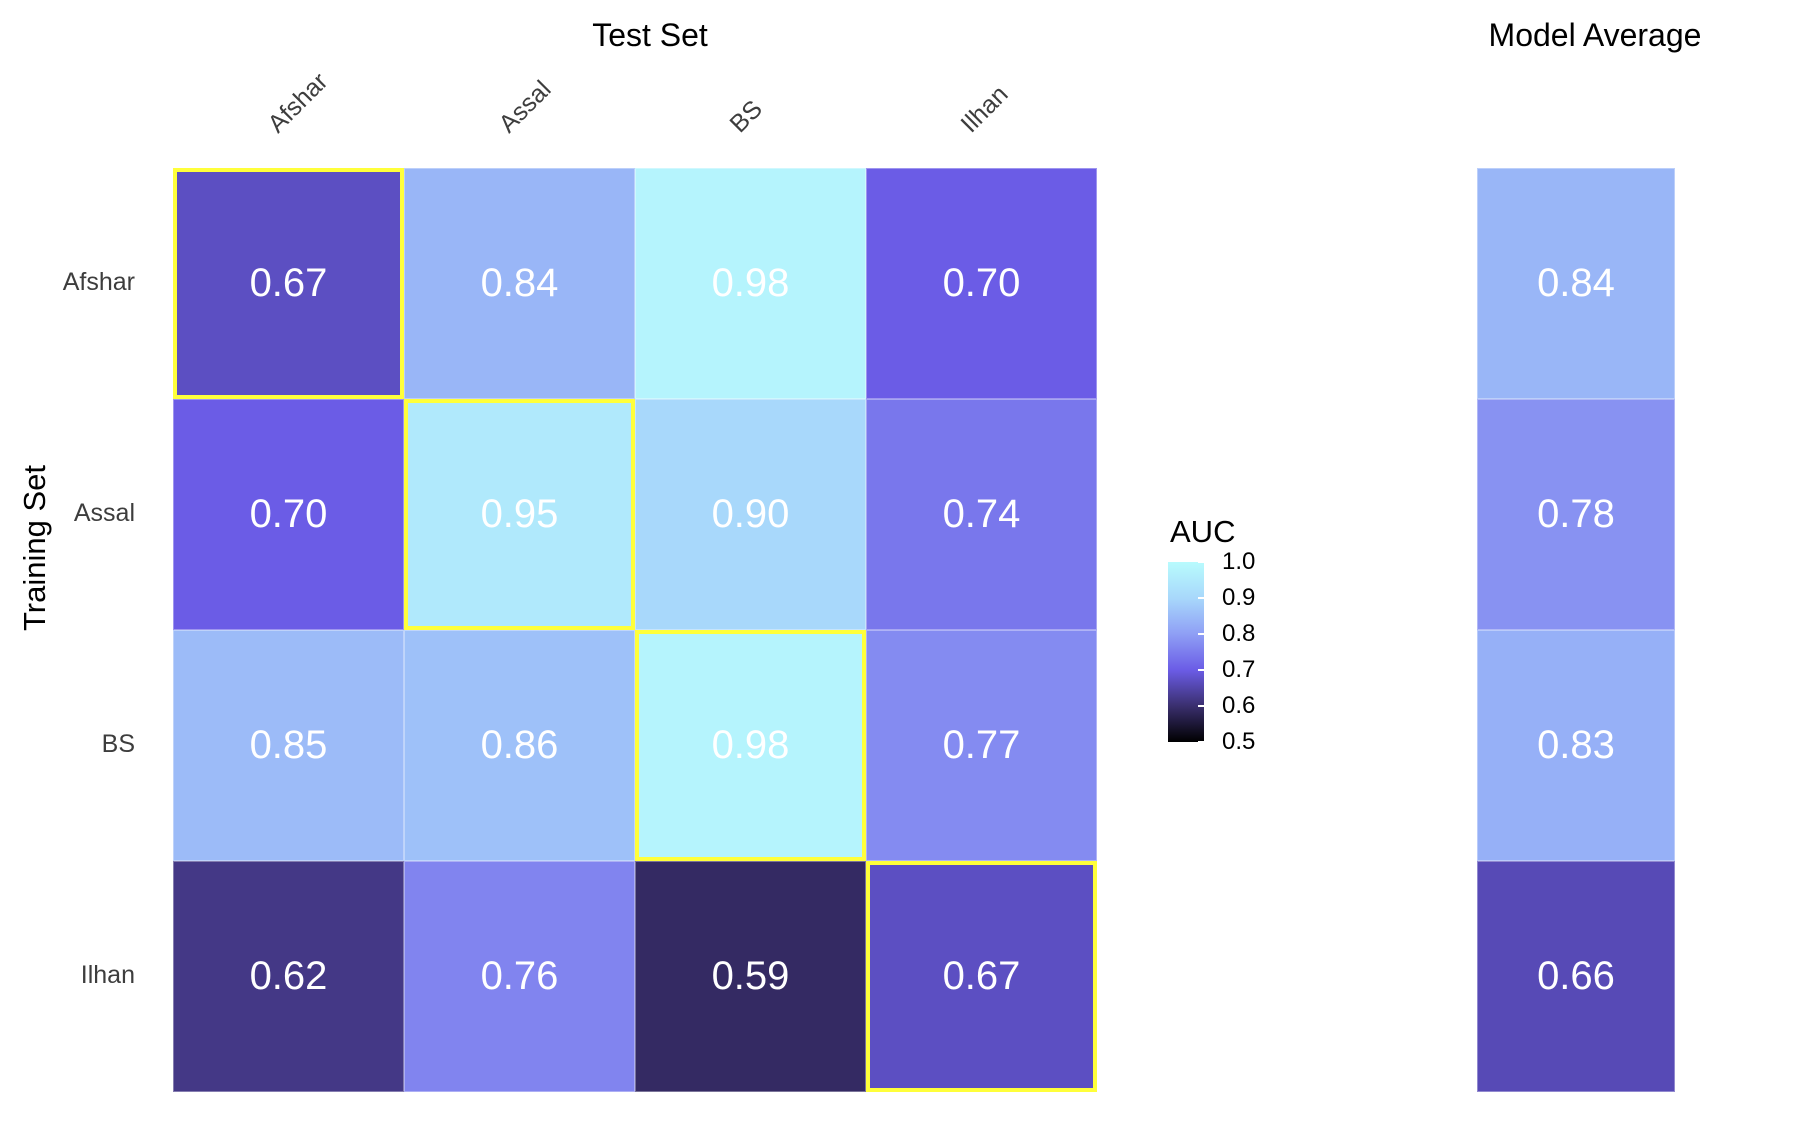  I want to click on legend-tick-label: 0.5, so click(1239, 741).